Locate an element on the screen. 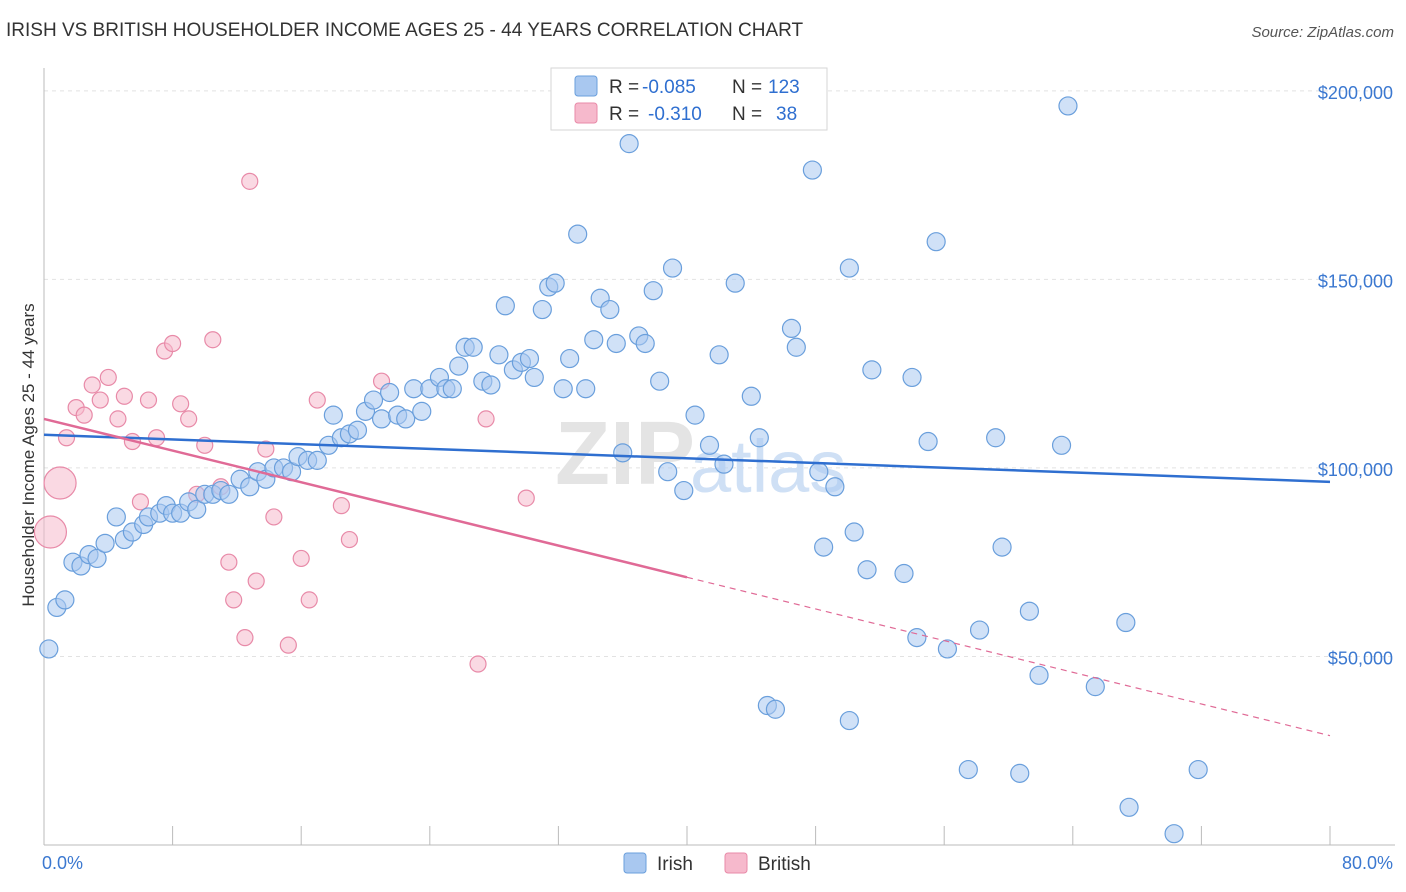  y-tick-labels: $50,000 $100,000 $150,000 $200,000 is located at coordinates (1355, 376).